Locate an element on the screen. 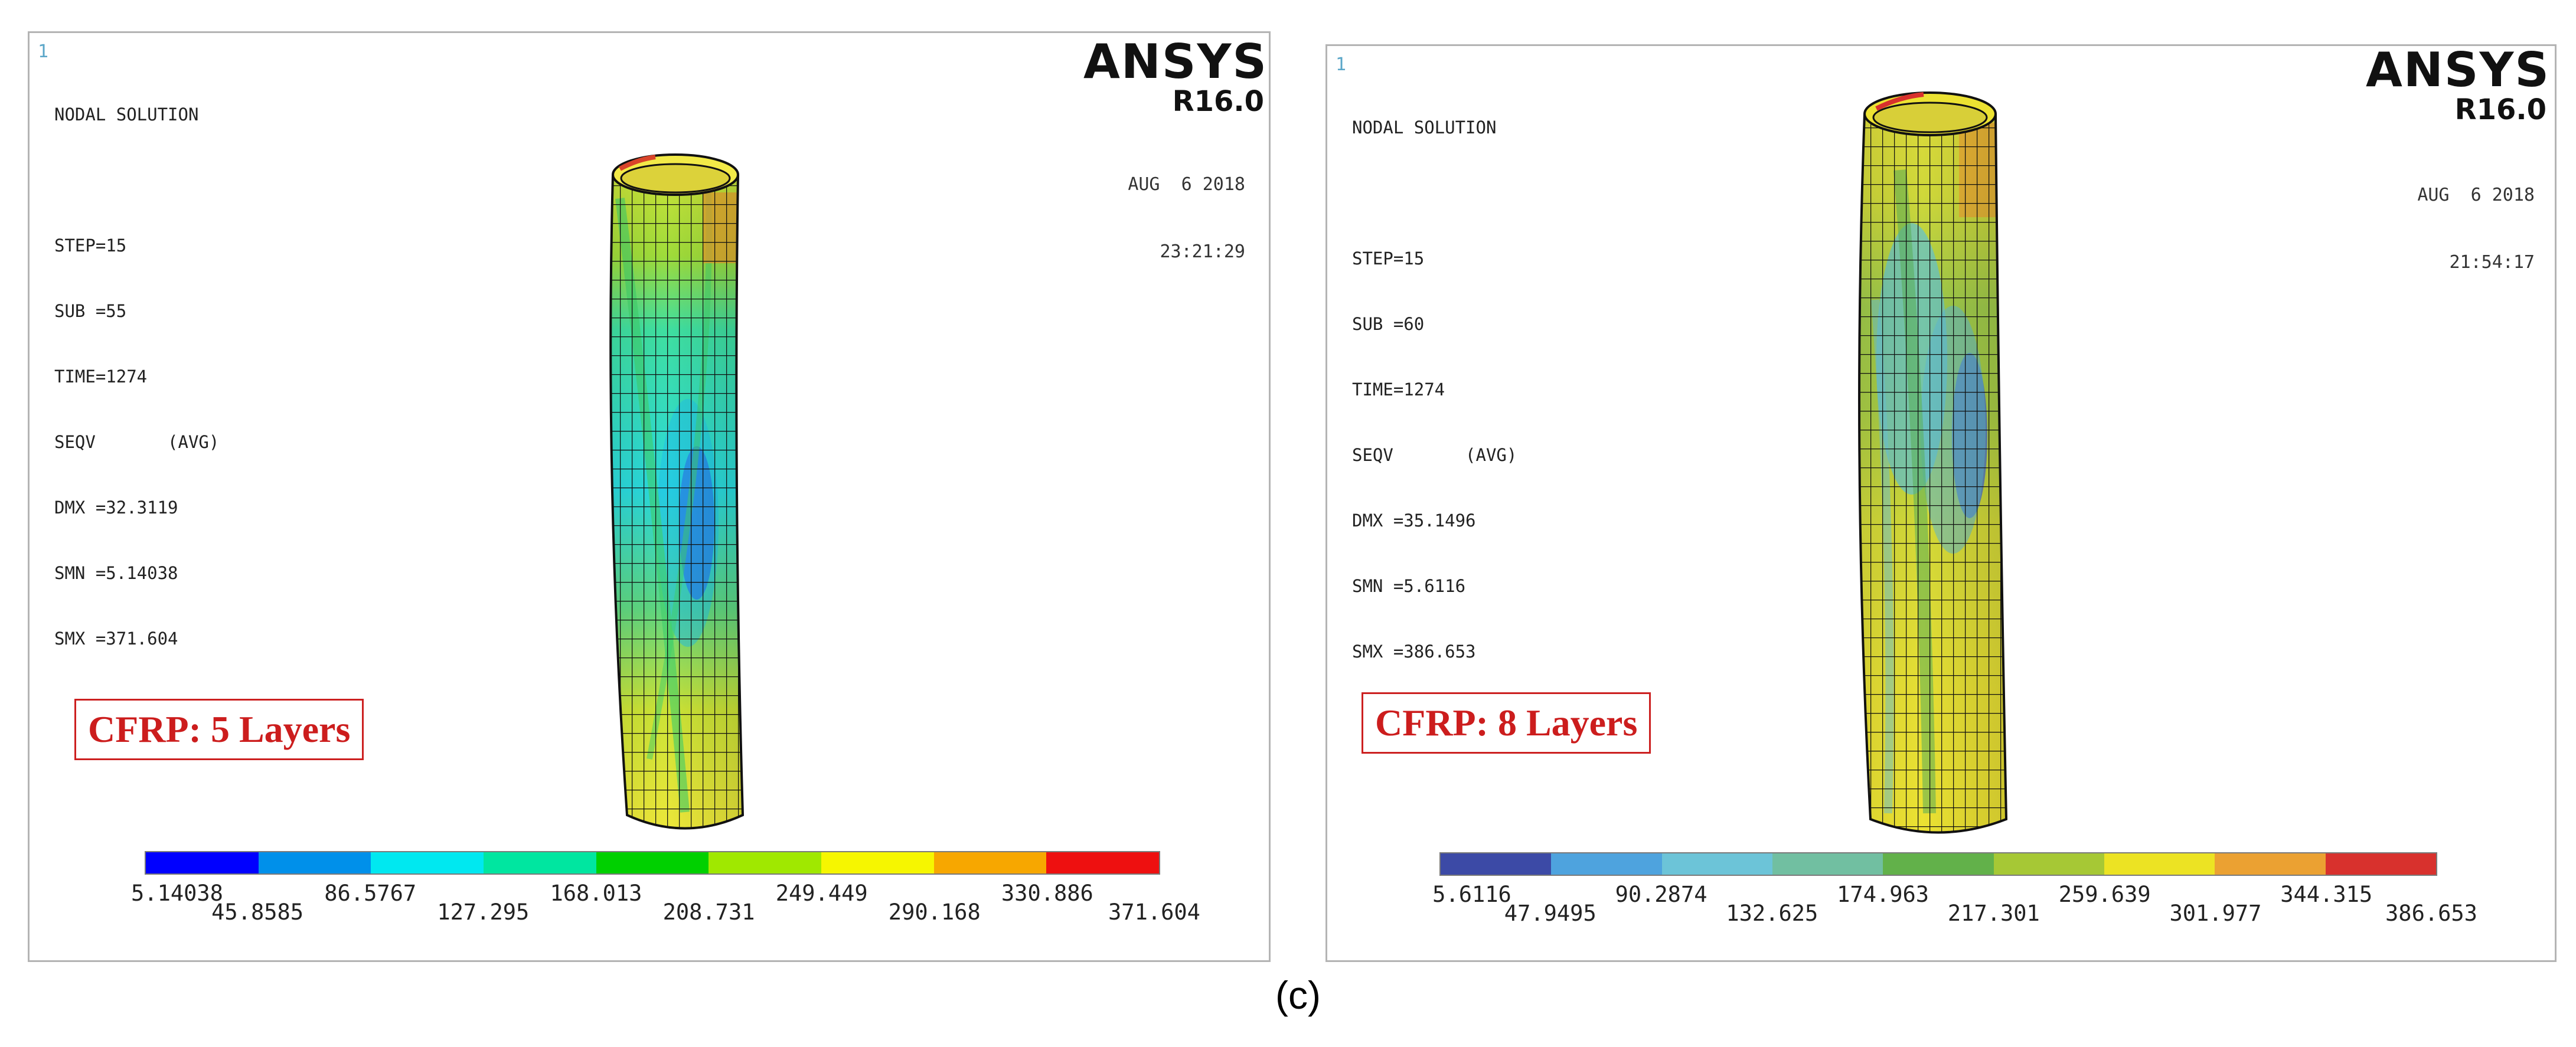 The height and width of the screenshot is (1047, 2576). legend-tick-label: 208.731 is located at coordinates (708, 912).